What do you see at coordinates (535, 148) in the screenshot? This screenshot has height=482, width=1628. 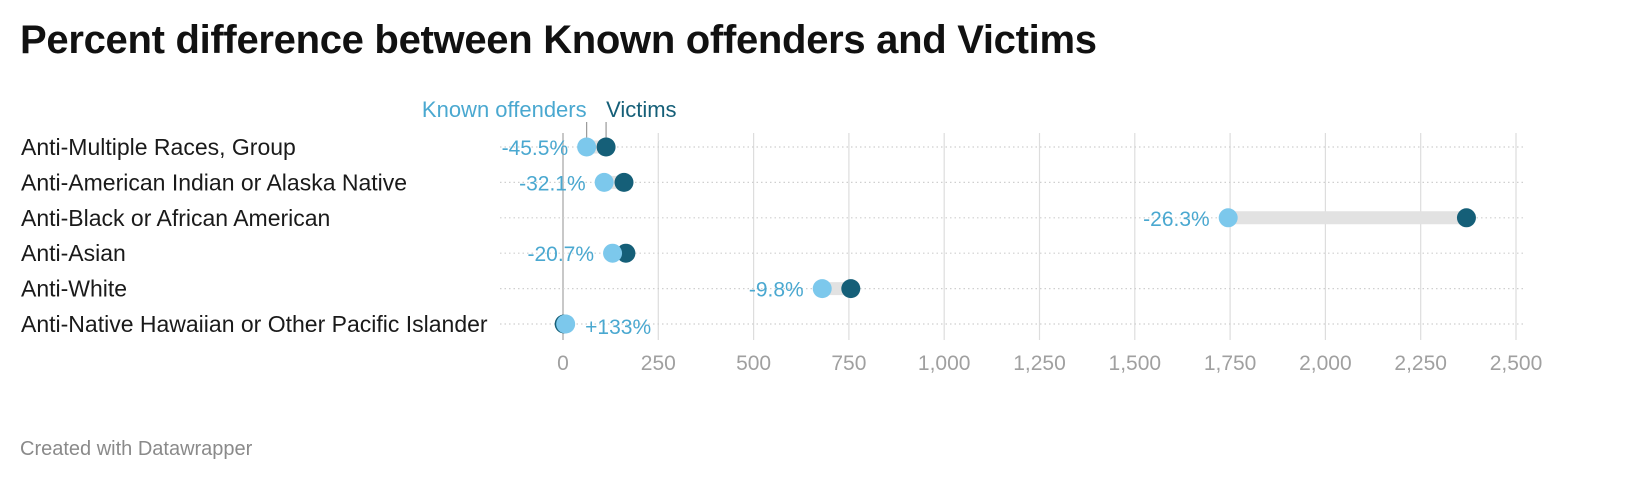 I see `percent-difference-label: -45.5%` at bounding box center [535, 148].